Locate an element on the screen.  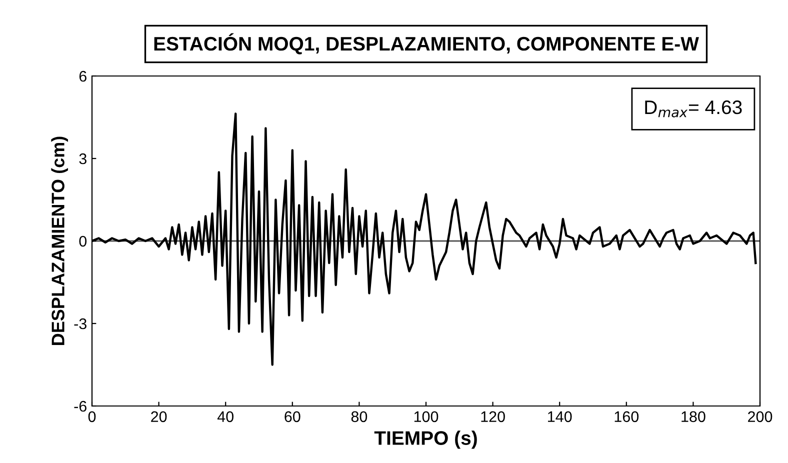
x-tick-label: 160 is located at coordinates (626, 416).